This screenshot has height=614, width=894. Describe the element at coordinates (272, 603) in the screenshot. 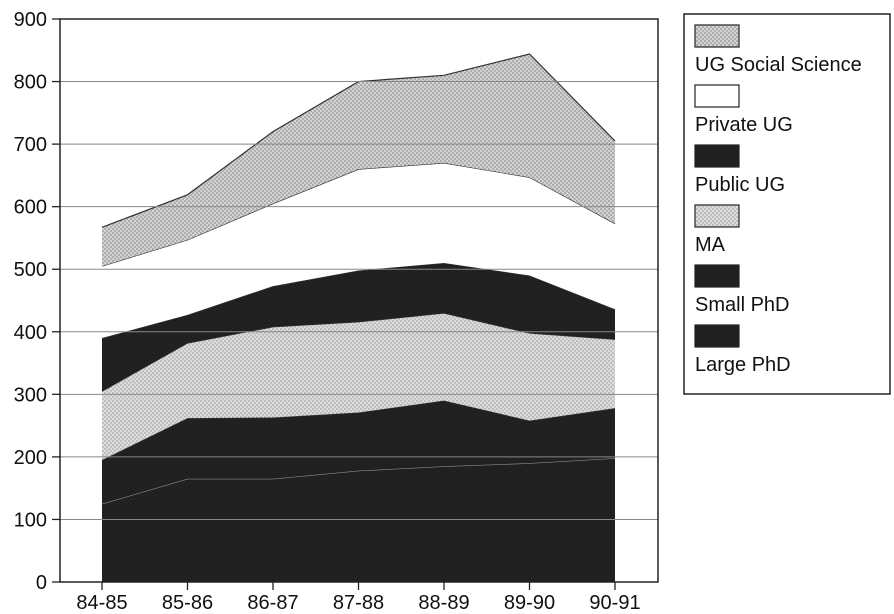

I see `x-tick-label-86-87: 86-87` at that location.